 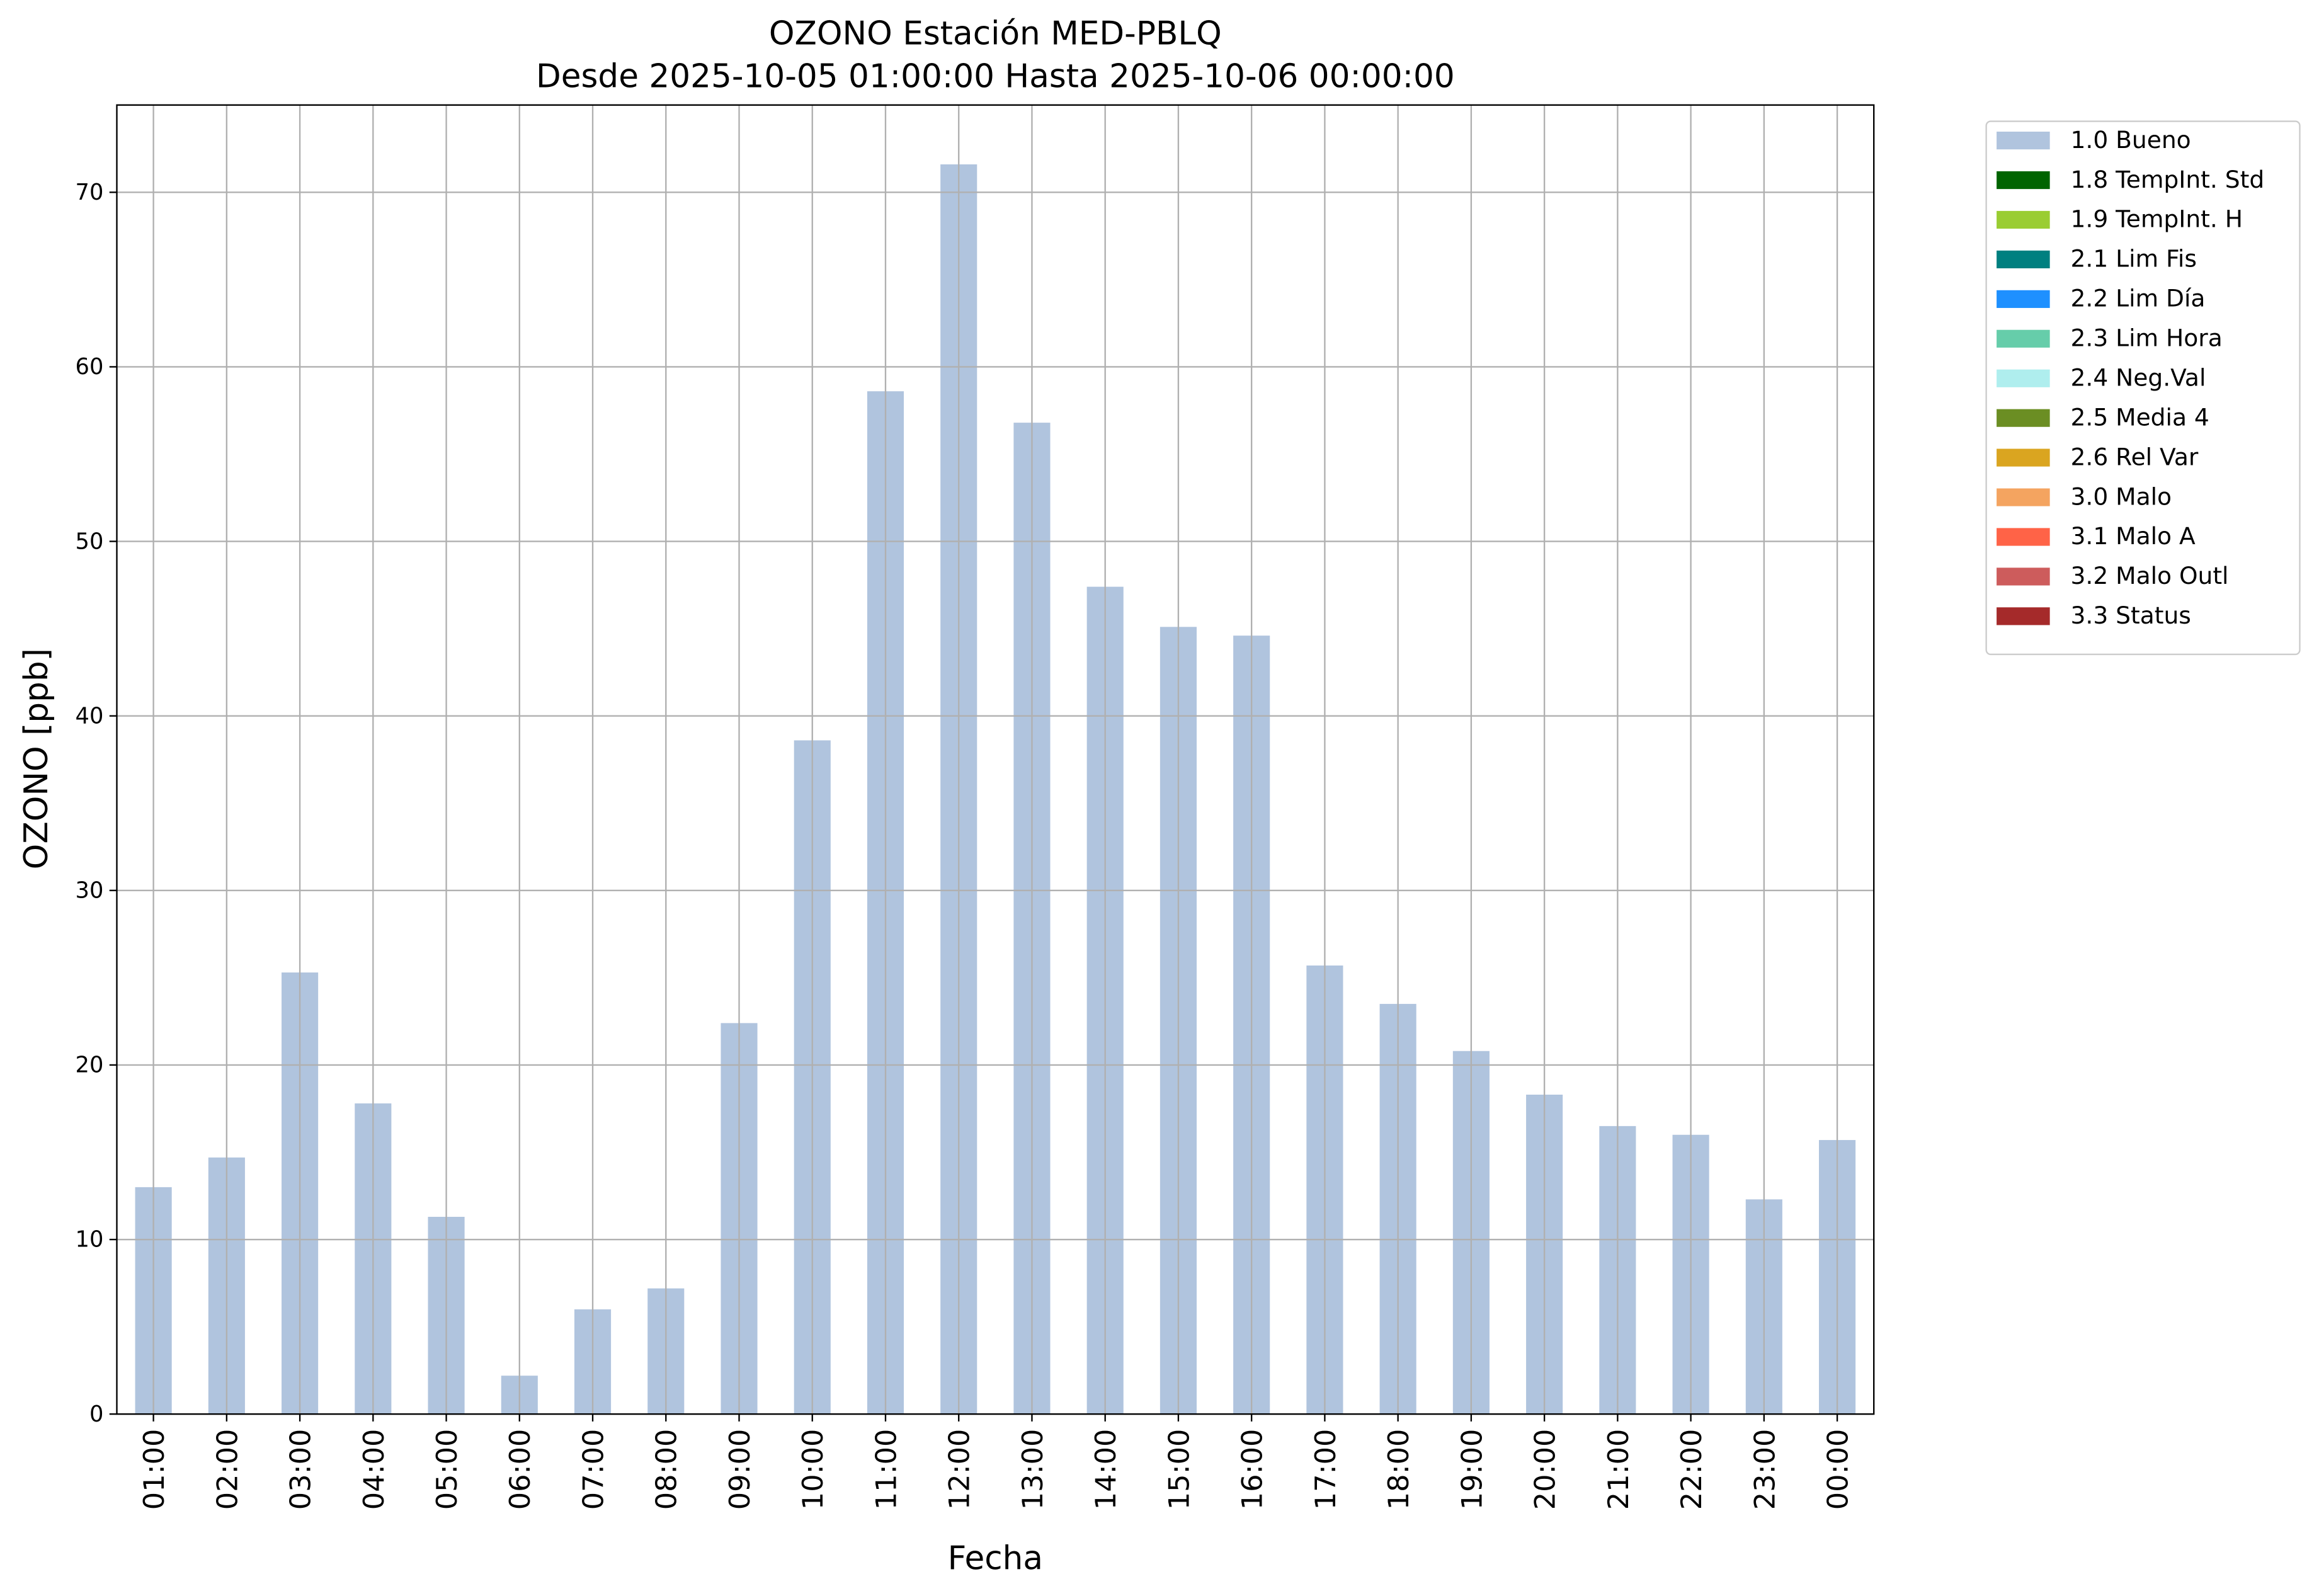 What do you see at coordinates (36, 758) in the screenshot?
I see `y-axis-label: OZONO [ppb]` at bounding box center [36, 758].